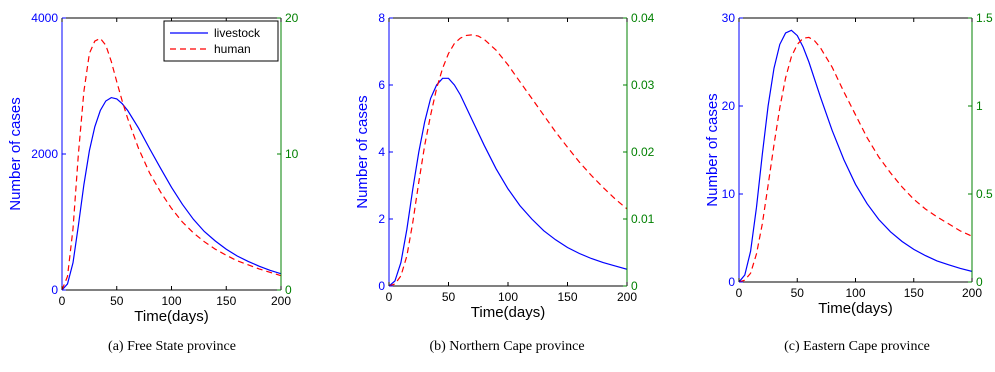 The image size is (995, 372). I want to click on legend-label-human: human, so click(232, 49).